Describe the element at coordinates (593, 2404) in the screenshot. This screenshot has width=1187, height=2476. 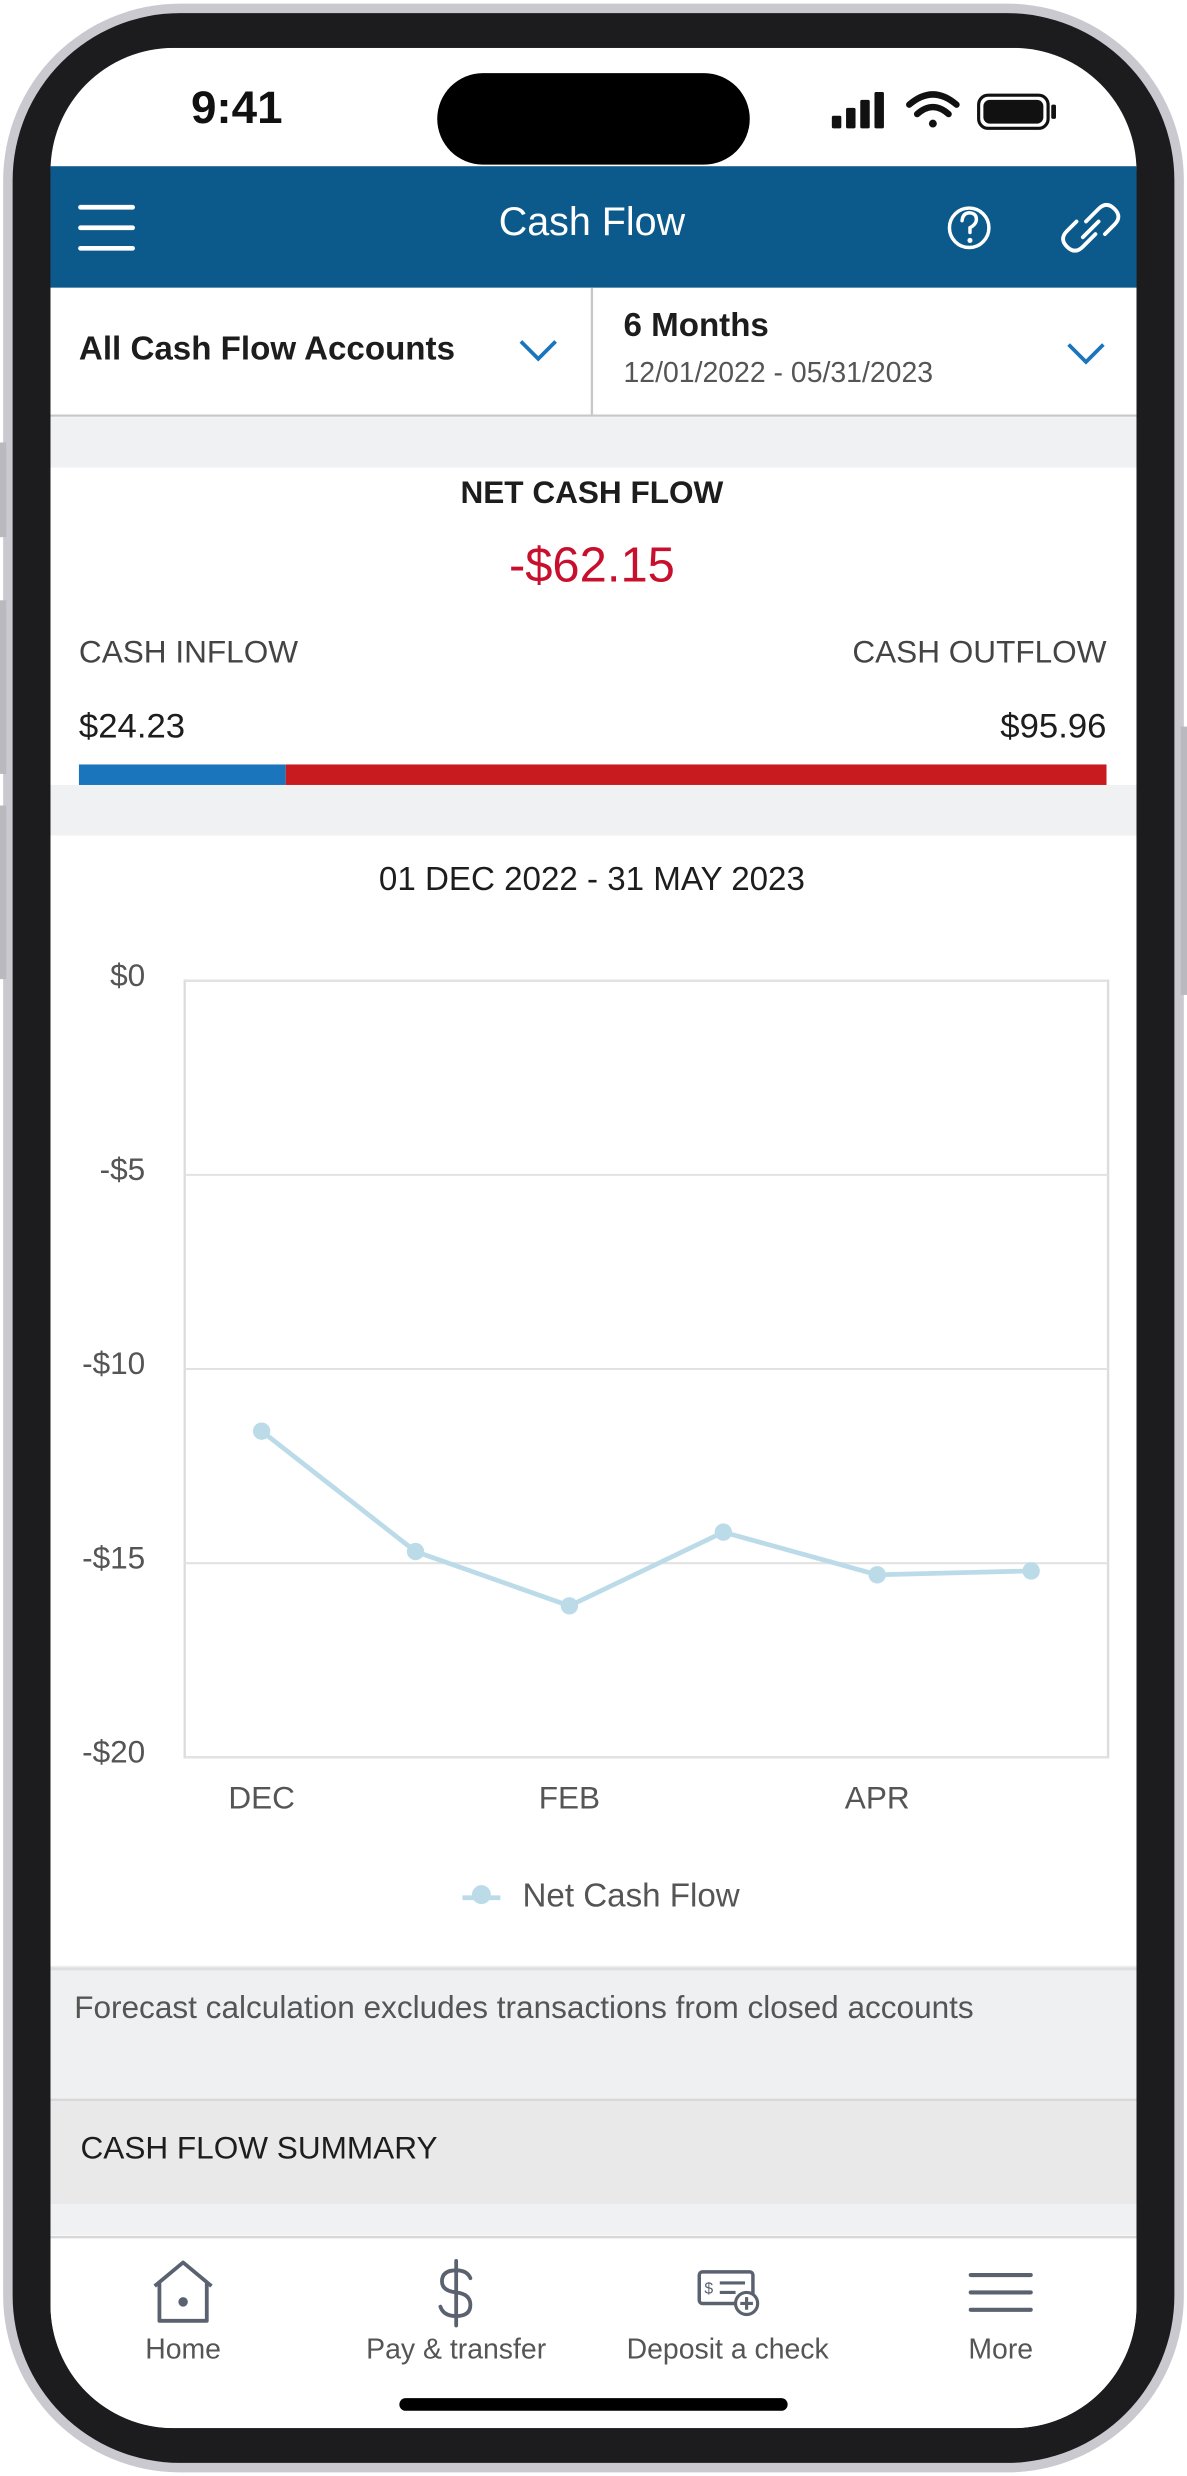
I see `home-indicator` at that location.